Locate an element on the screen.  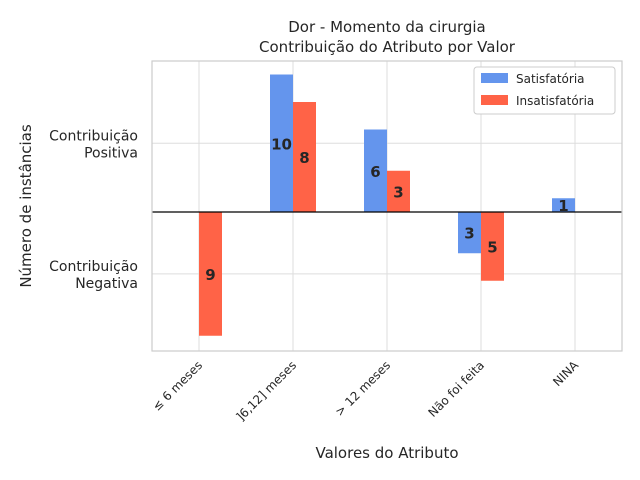
x-tick-label: ]6,12] meses is located at coordinates (266, 391).